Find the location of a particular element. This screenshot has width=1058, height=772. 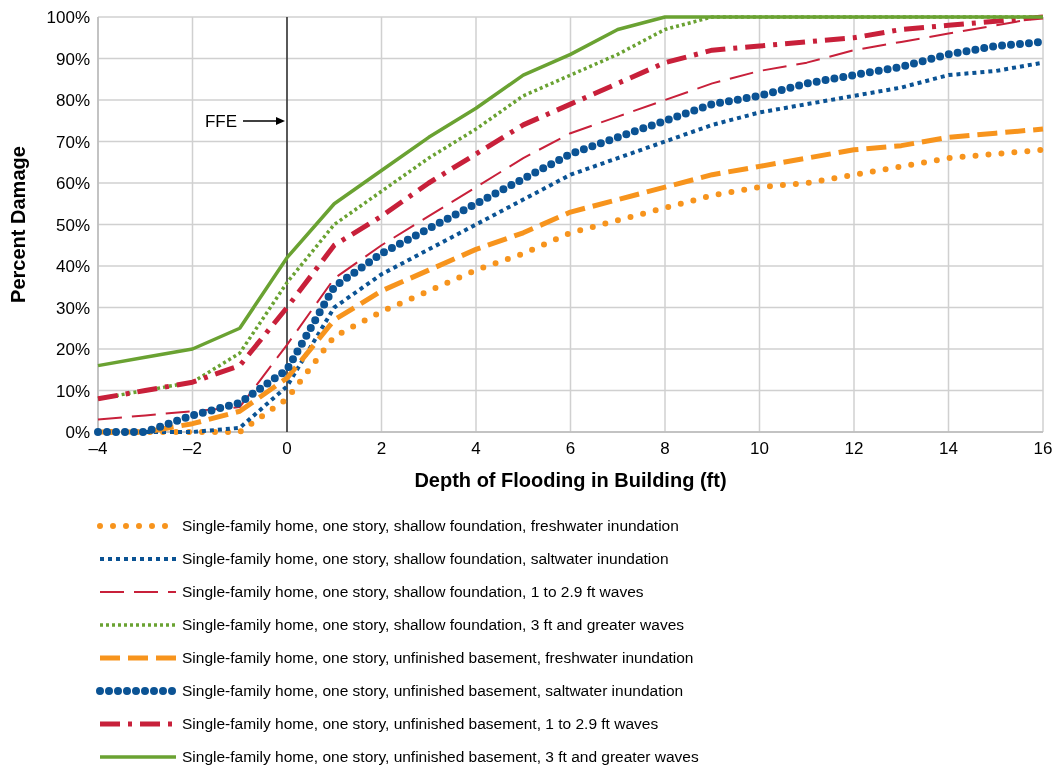

y-tick-label: 30% is located at coordinates (72, 308).